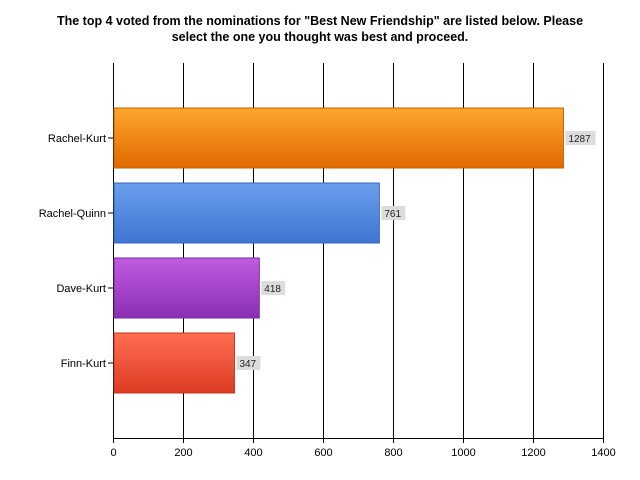 The width and height of the screenshot is (640, 480). Describe the element at coordinates (183, 453) in the screenshot. I see `x-tick-label: 200` at that location.